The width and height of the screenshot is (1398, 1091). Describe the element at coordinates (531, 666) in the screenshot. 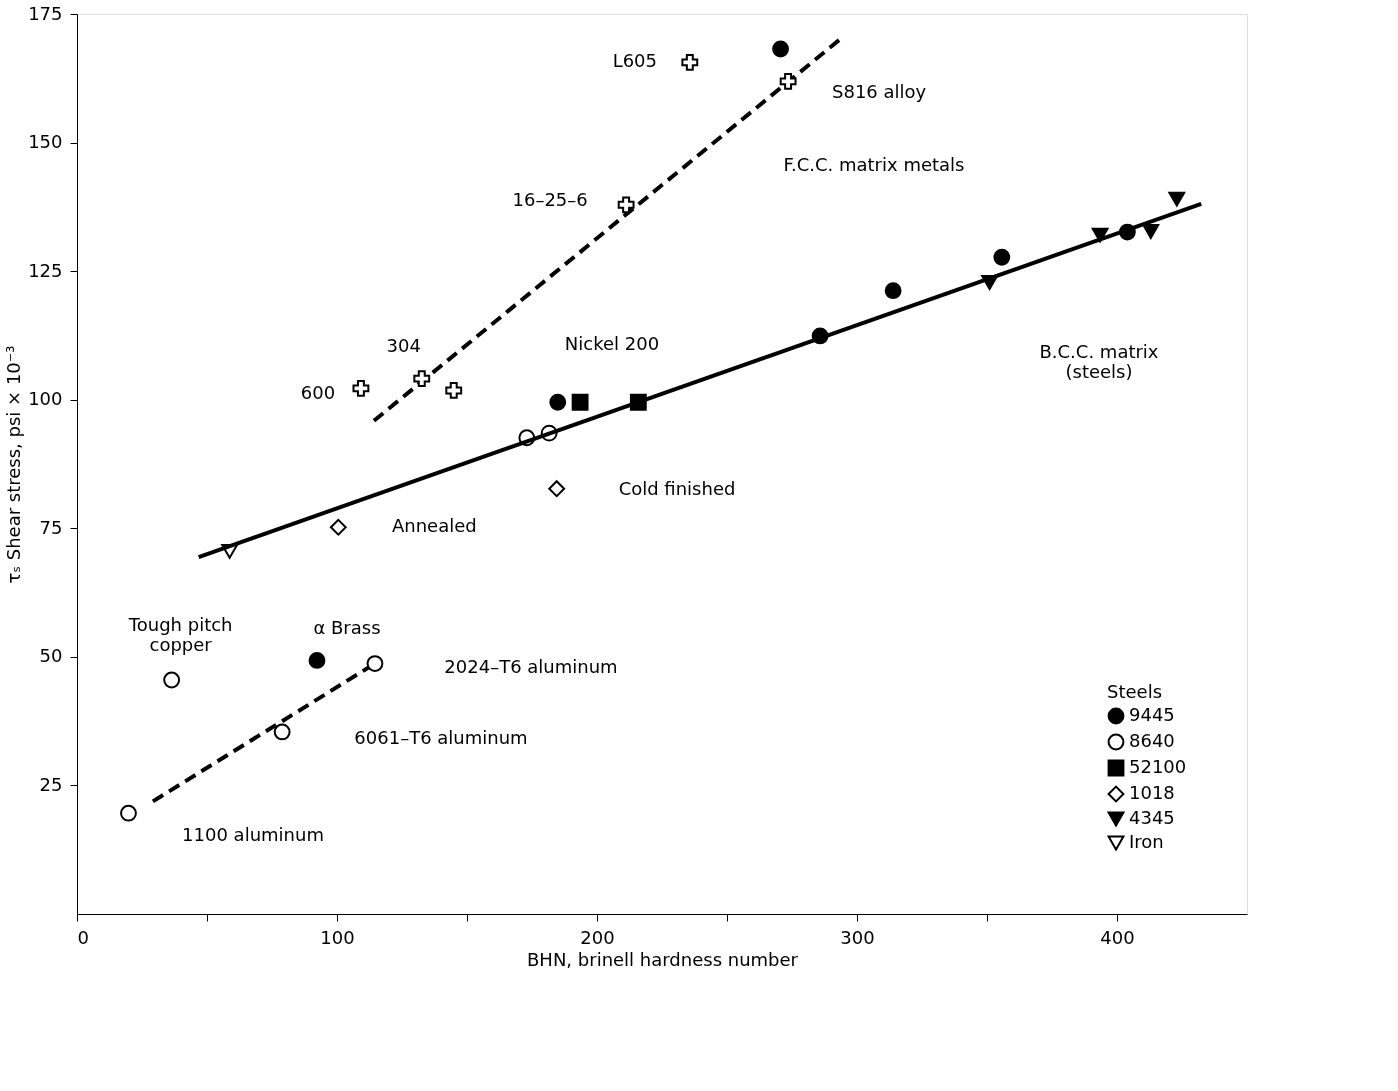

I see `annotation: 2024–T6 aluminum` at that location.